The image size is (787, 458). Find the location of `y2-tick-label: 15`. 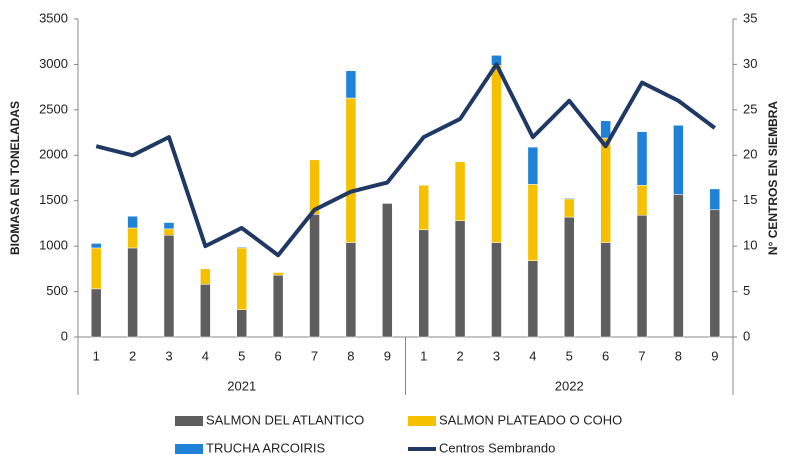

y2-tick-label: 15 is located at coordinates (750, 199).